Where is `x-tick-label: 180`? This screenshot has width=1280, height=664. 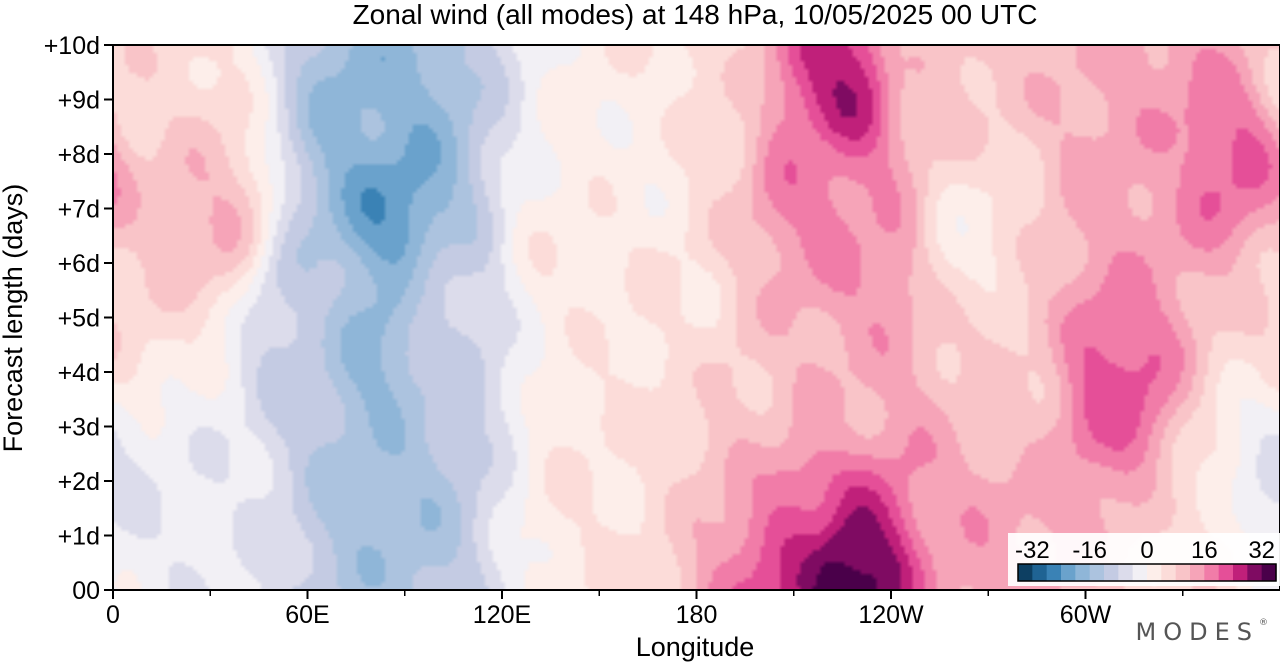
x-tick-label: 180 is located at coordinates (697, 615).